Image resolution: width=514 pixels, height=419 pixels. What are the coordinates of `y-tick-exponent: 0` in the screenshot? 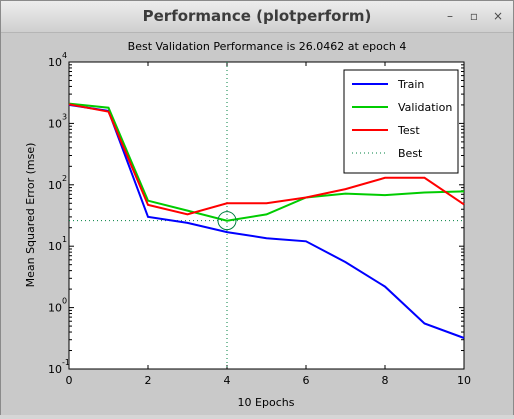 It's located at (64, 301).